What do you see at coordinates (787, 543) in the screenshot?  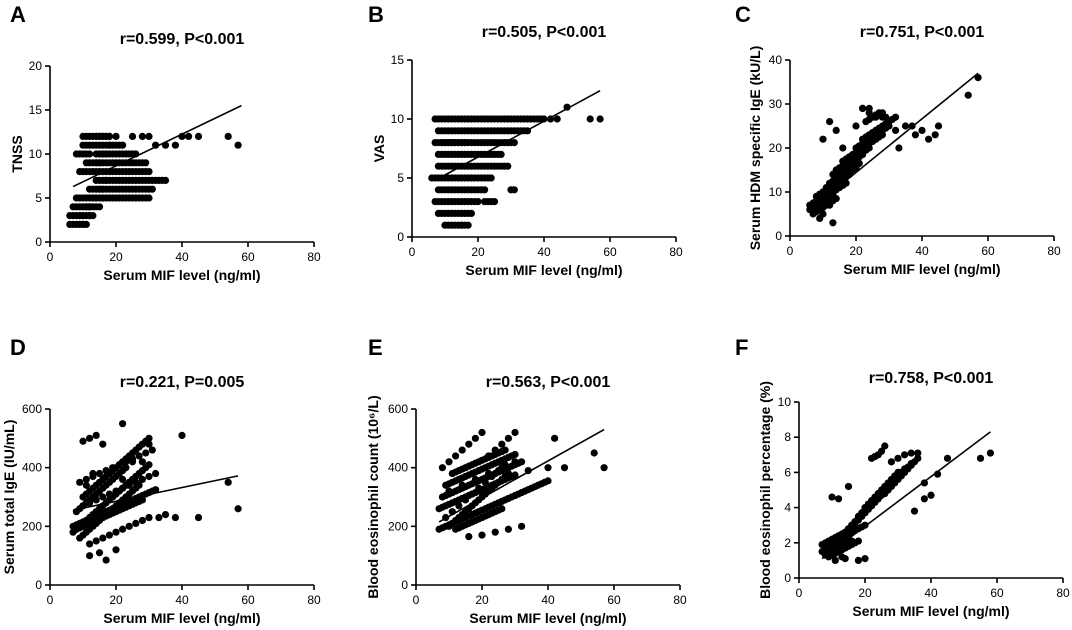 I see `y-tick-label: 2` at bounding box center [787, 543].